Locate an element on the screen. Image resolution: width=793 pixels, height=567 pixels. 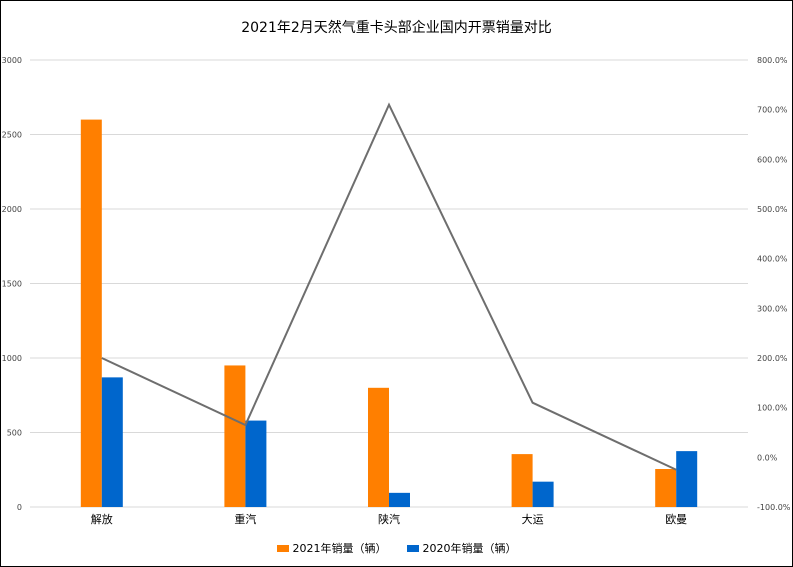
y2-tick-label: 200.0% is located at coordinates (772, 358).